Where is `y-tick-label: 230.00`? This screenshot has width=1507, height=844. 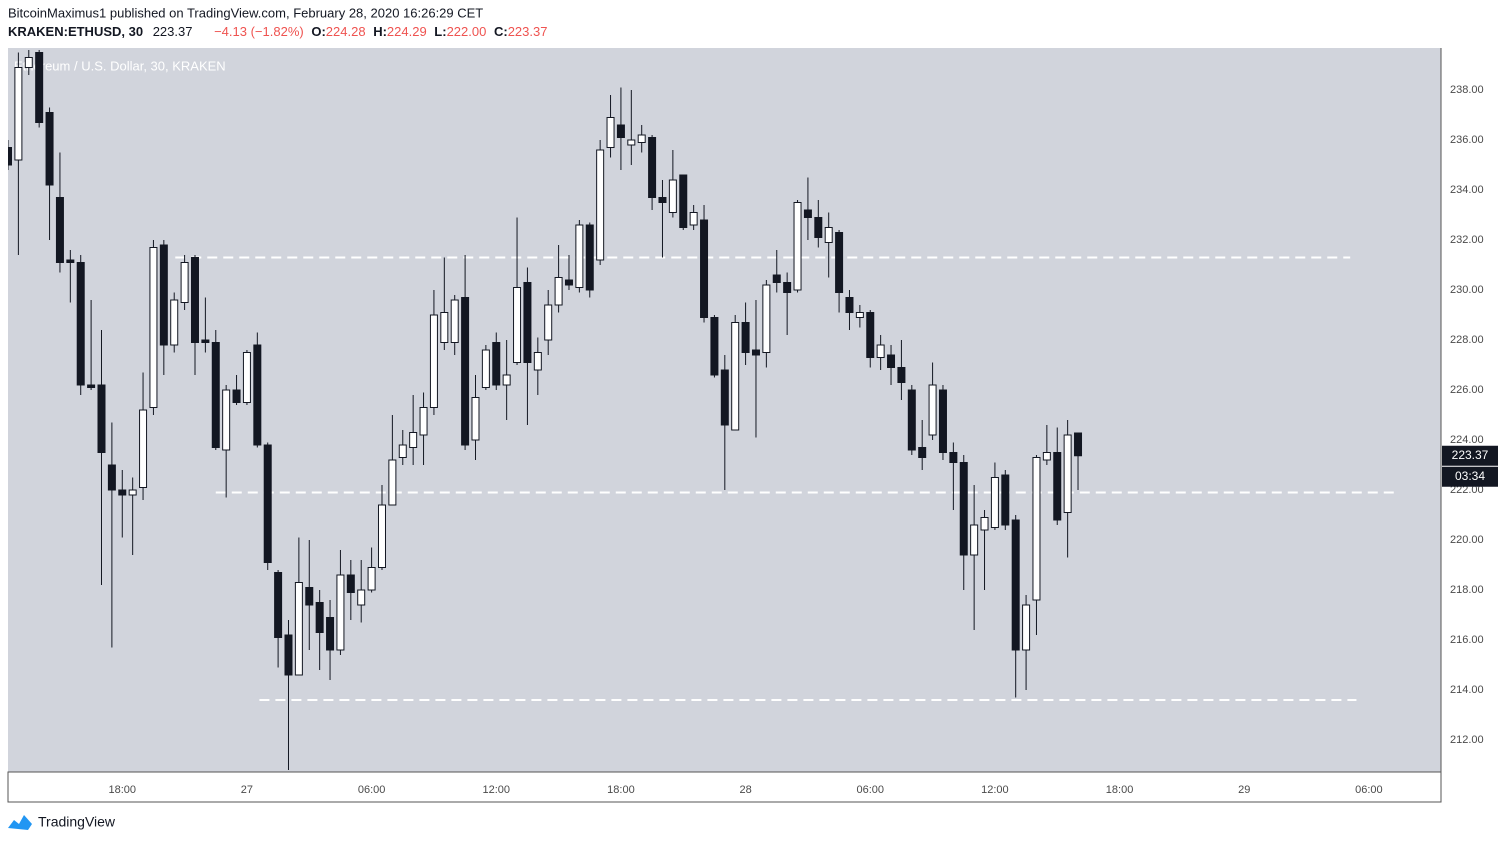
y-tick-label: 230.00 is located at coordinates (1467, 290).